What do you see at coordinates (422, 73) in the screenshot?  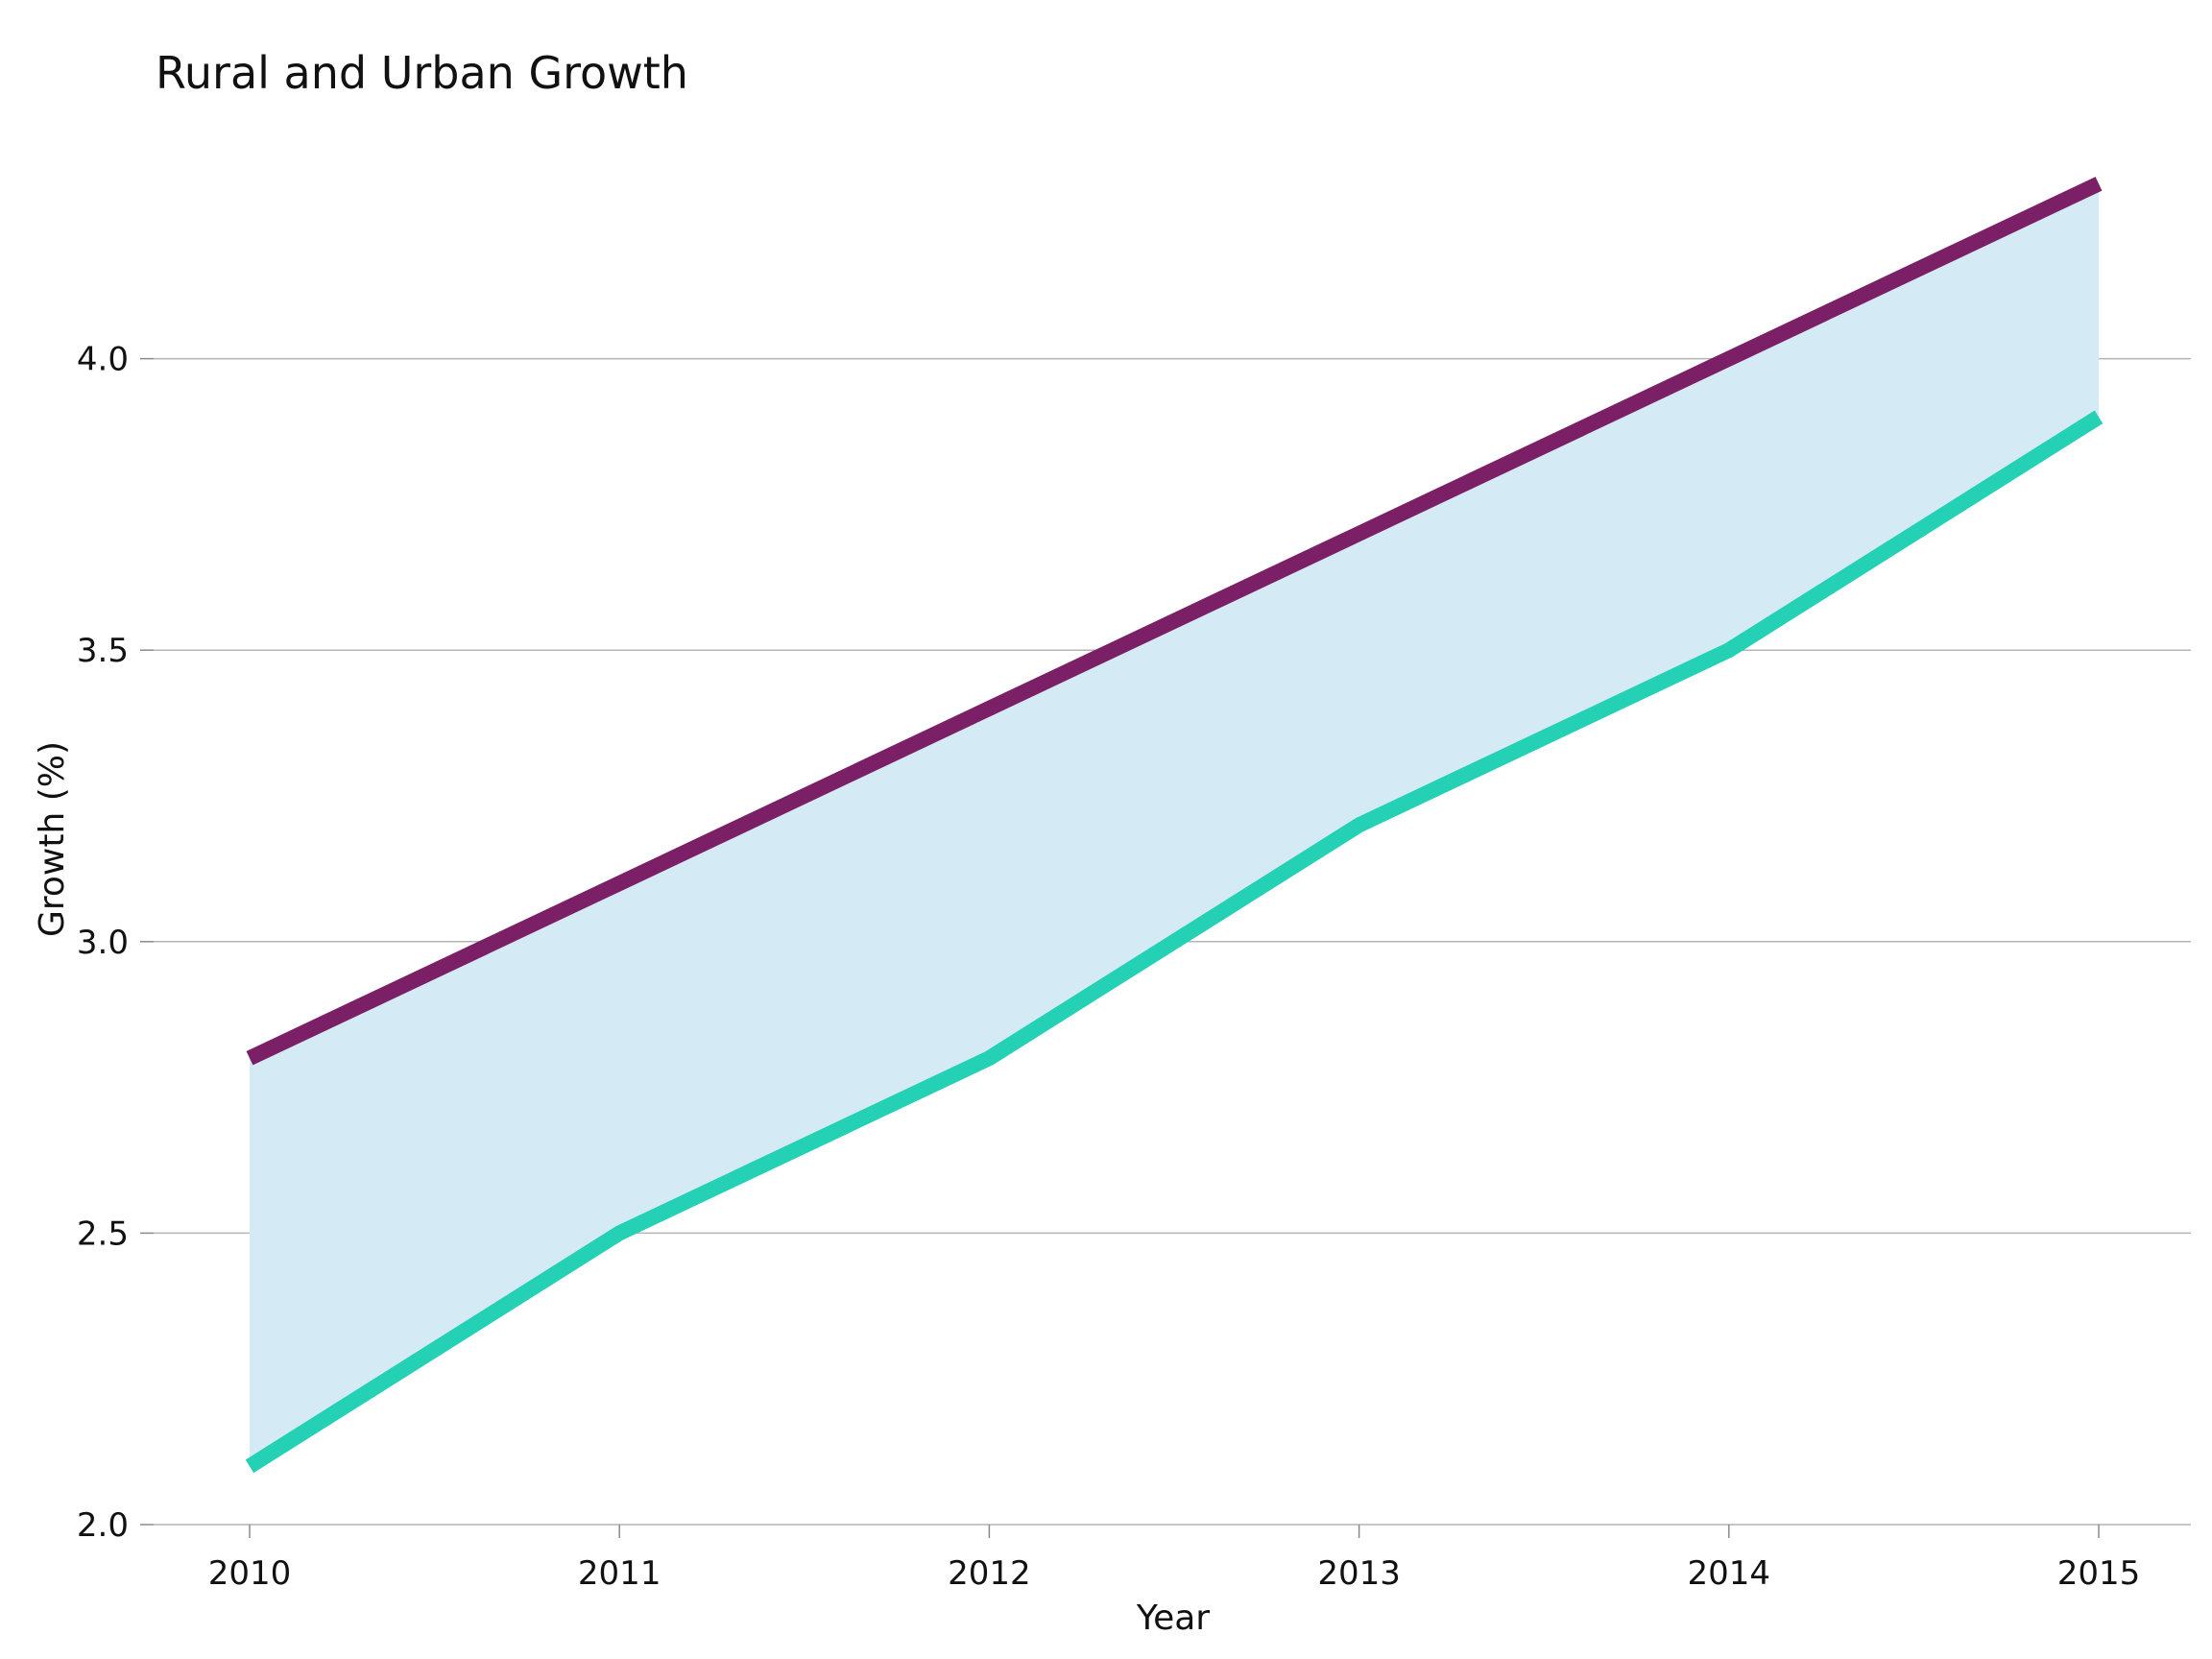 I see `chart-title: Rural and Urban Growth` at bounding box center [422, 73].